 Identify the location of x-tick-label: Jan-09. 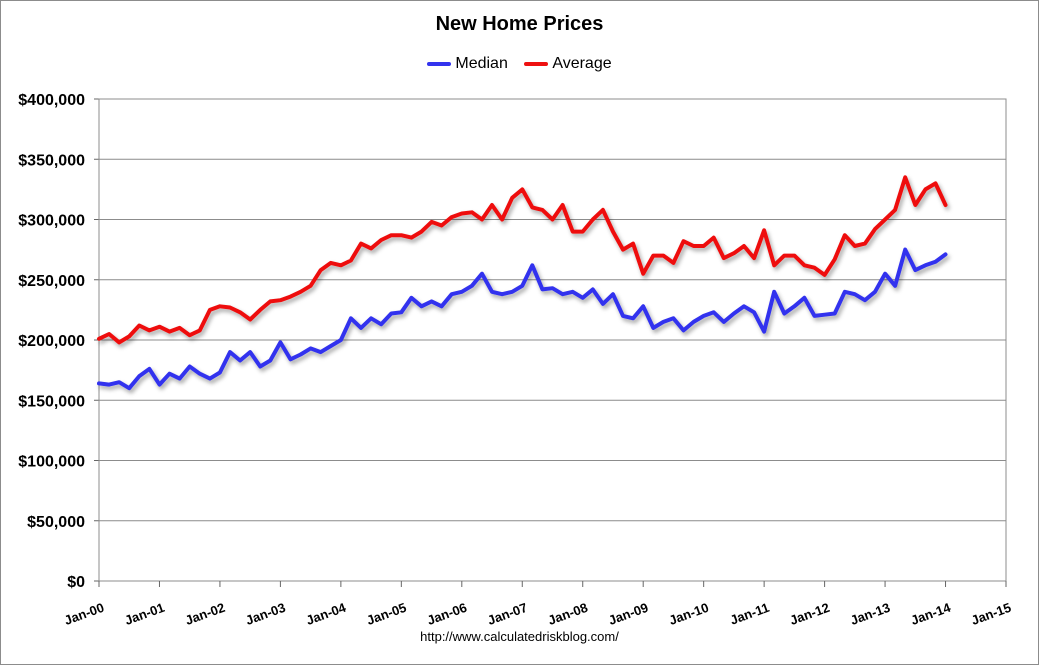
(628, 614).